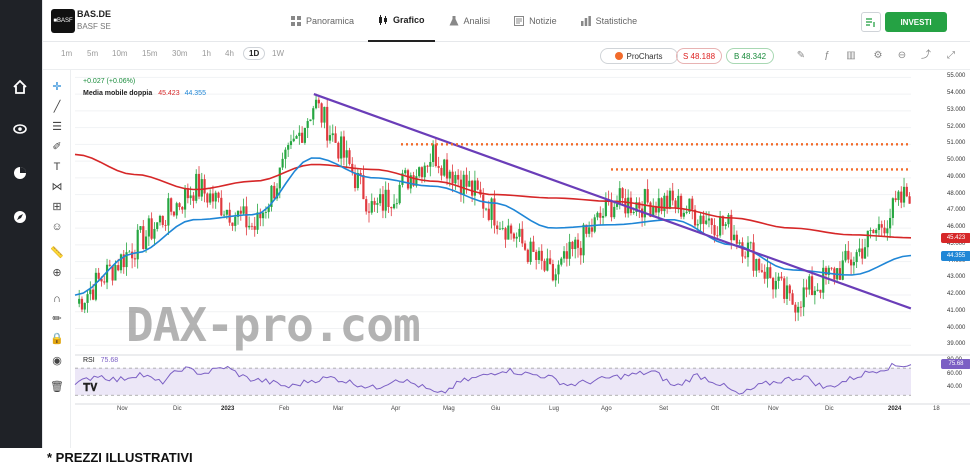 Image resolution: width=970 pixels, height=468 pixels. Describe the element at coordinates (67, 53) in the screenshot. I see `timeframe-1m: 1m` at that location.